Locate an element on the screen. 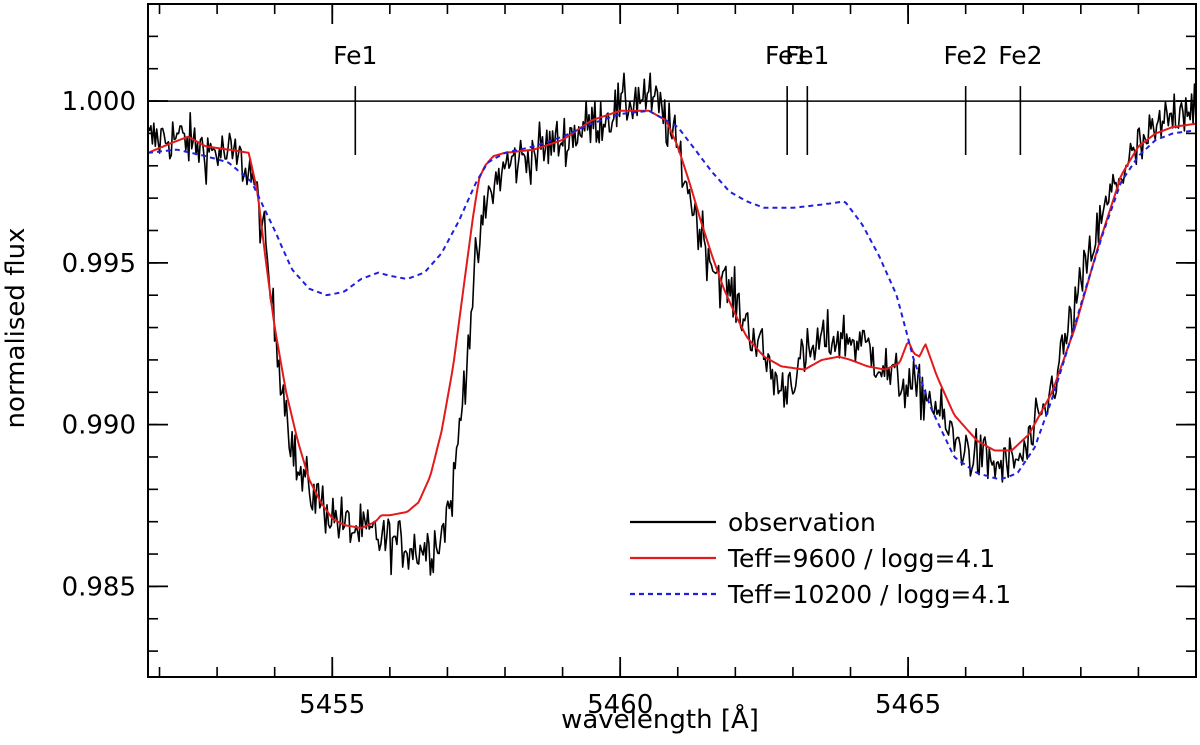  legend-label: Teff=10200 / logg=4.1 is located at coordinates (869, 594).